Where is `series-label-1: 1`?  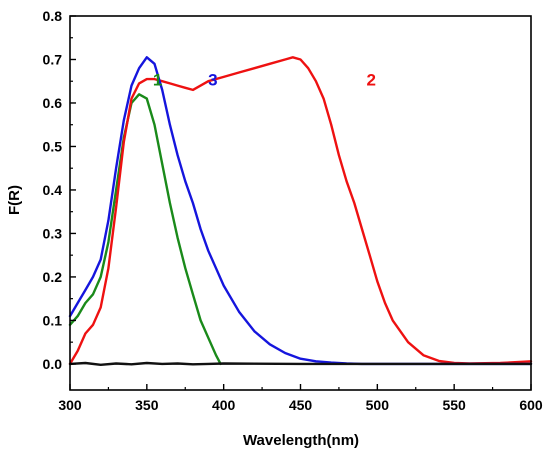
series-label-1: 1 is located at coordinates (157, 80).